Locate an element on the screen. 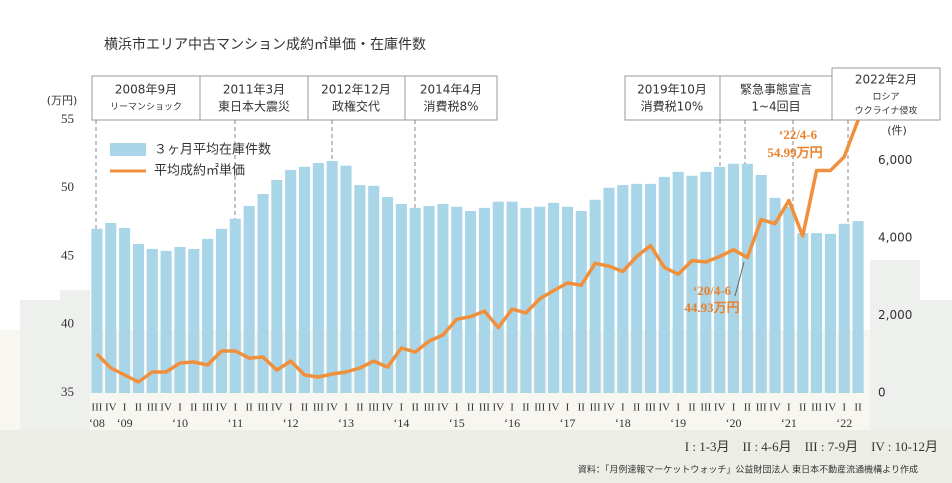 The image size is (952, 483). legend-swatch is located at coordinates (128, 149).